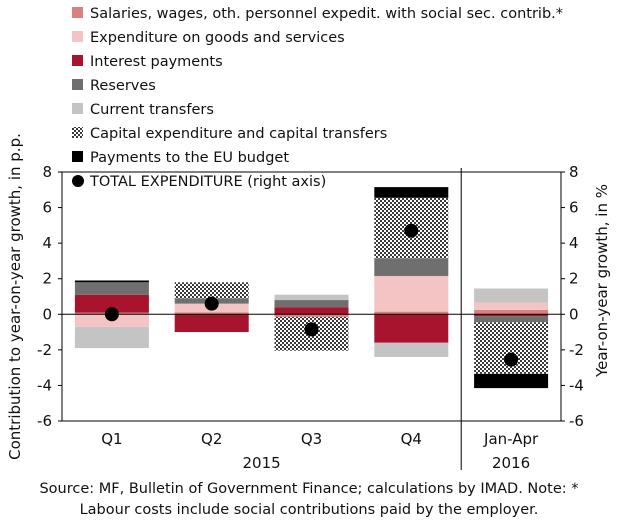  What do you see at coordinates (47, 243) in the screenshot?
I see `y-tick-label: 4` at bounding box center [47, 243].